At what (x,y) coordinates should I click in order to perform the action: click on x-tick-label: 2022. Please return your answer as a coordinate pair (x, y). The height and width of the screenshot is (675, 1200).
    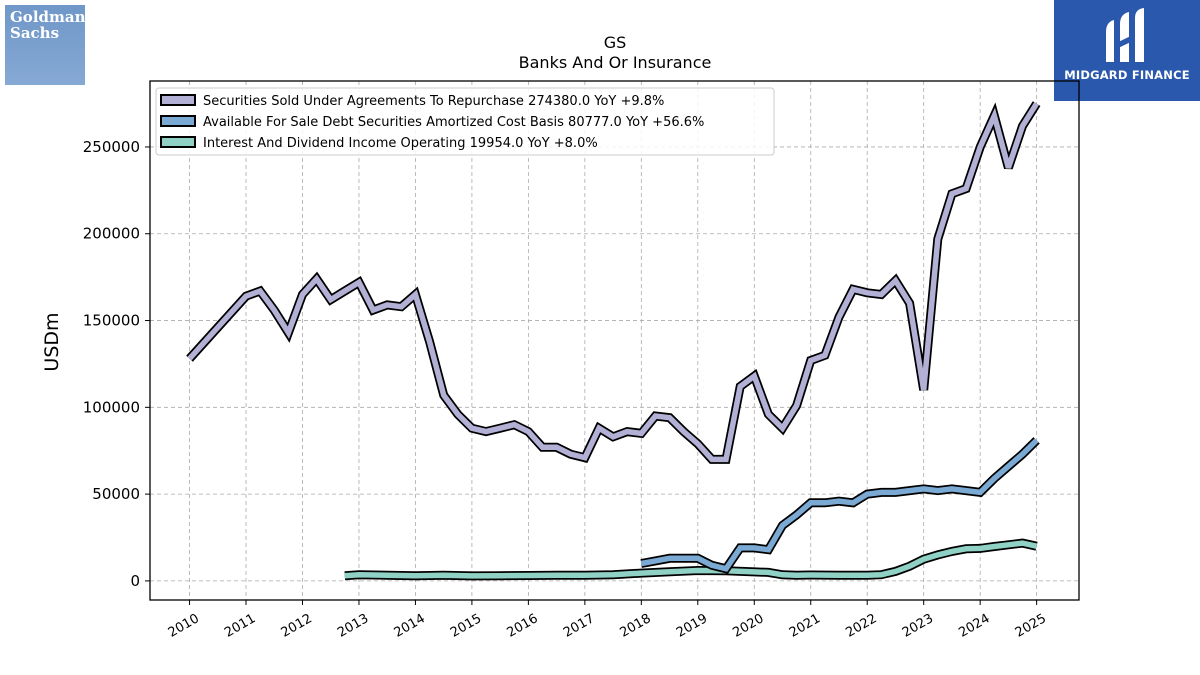
    Looking at the image, I should click on (861, 626).